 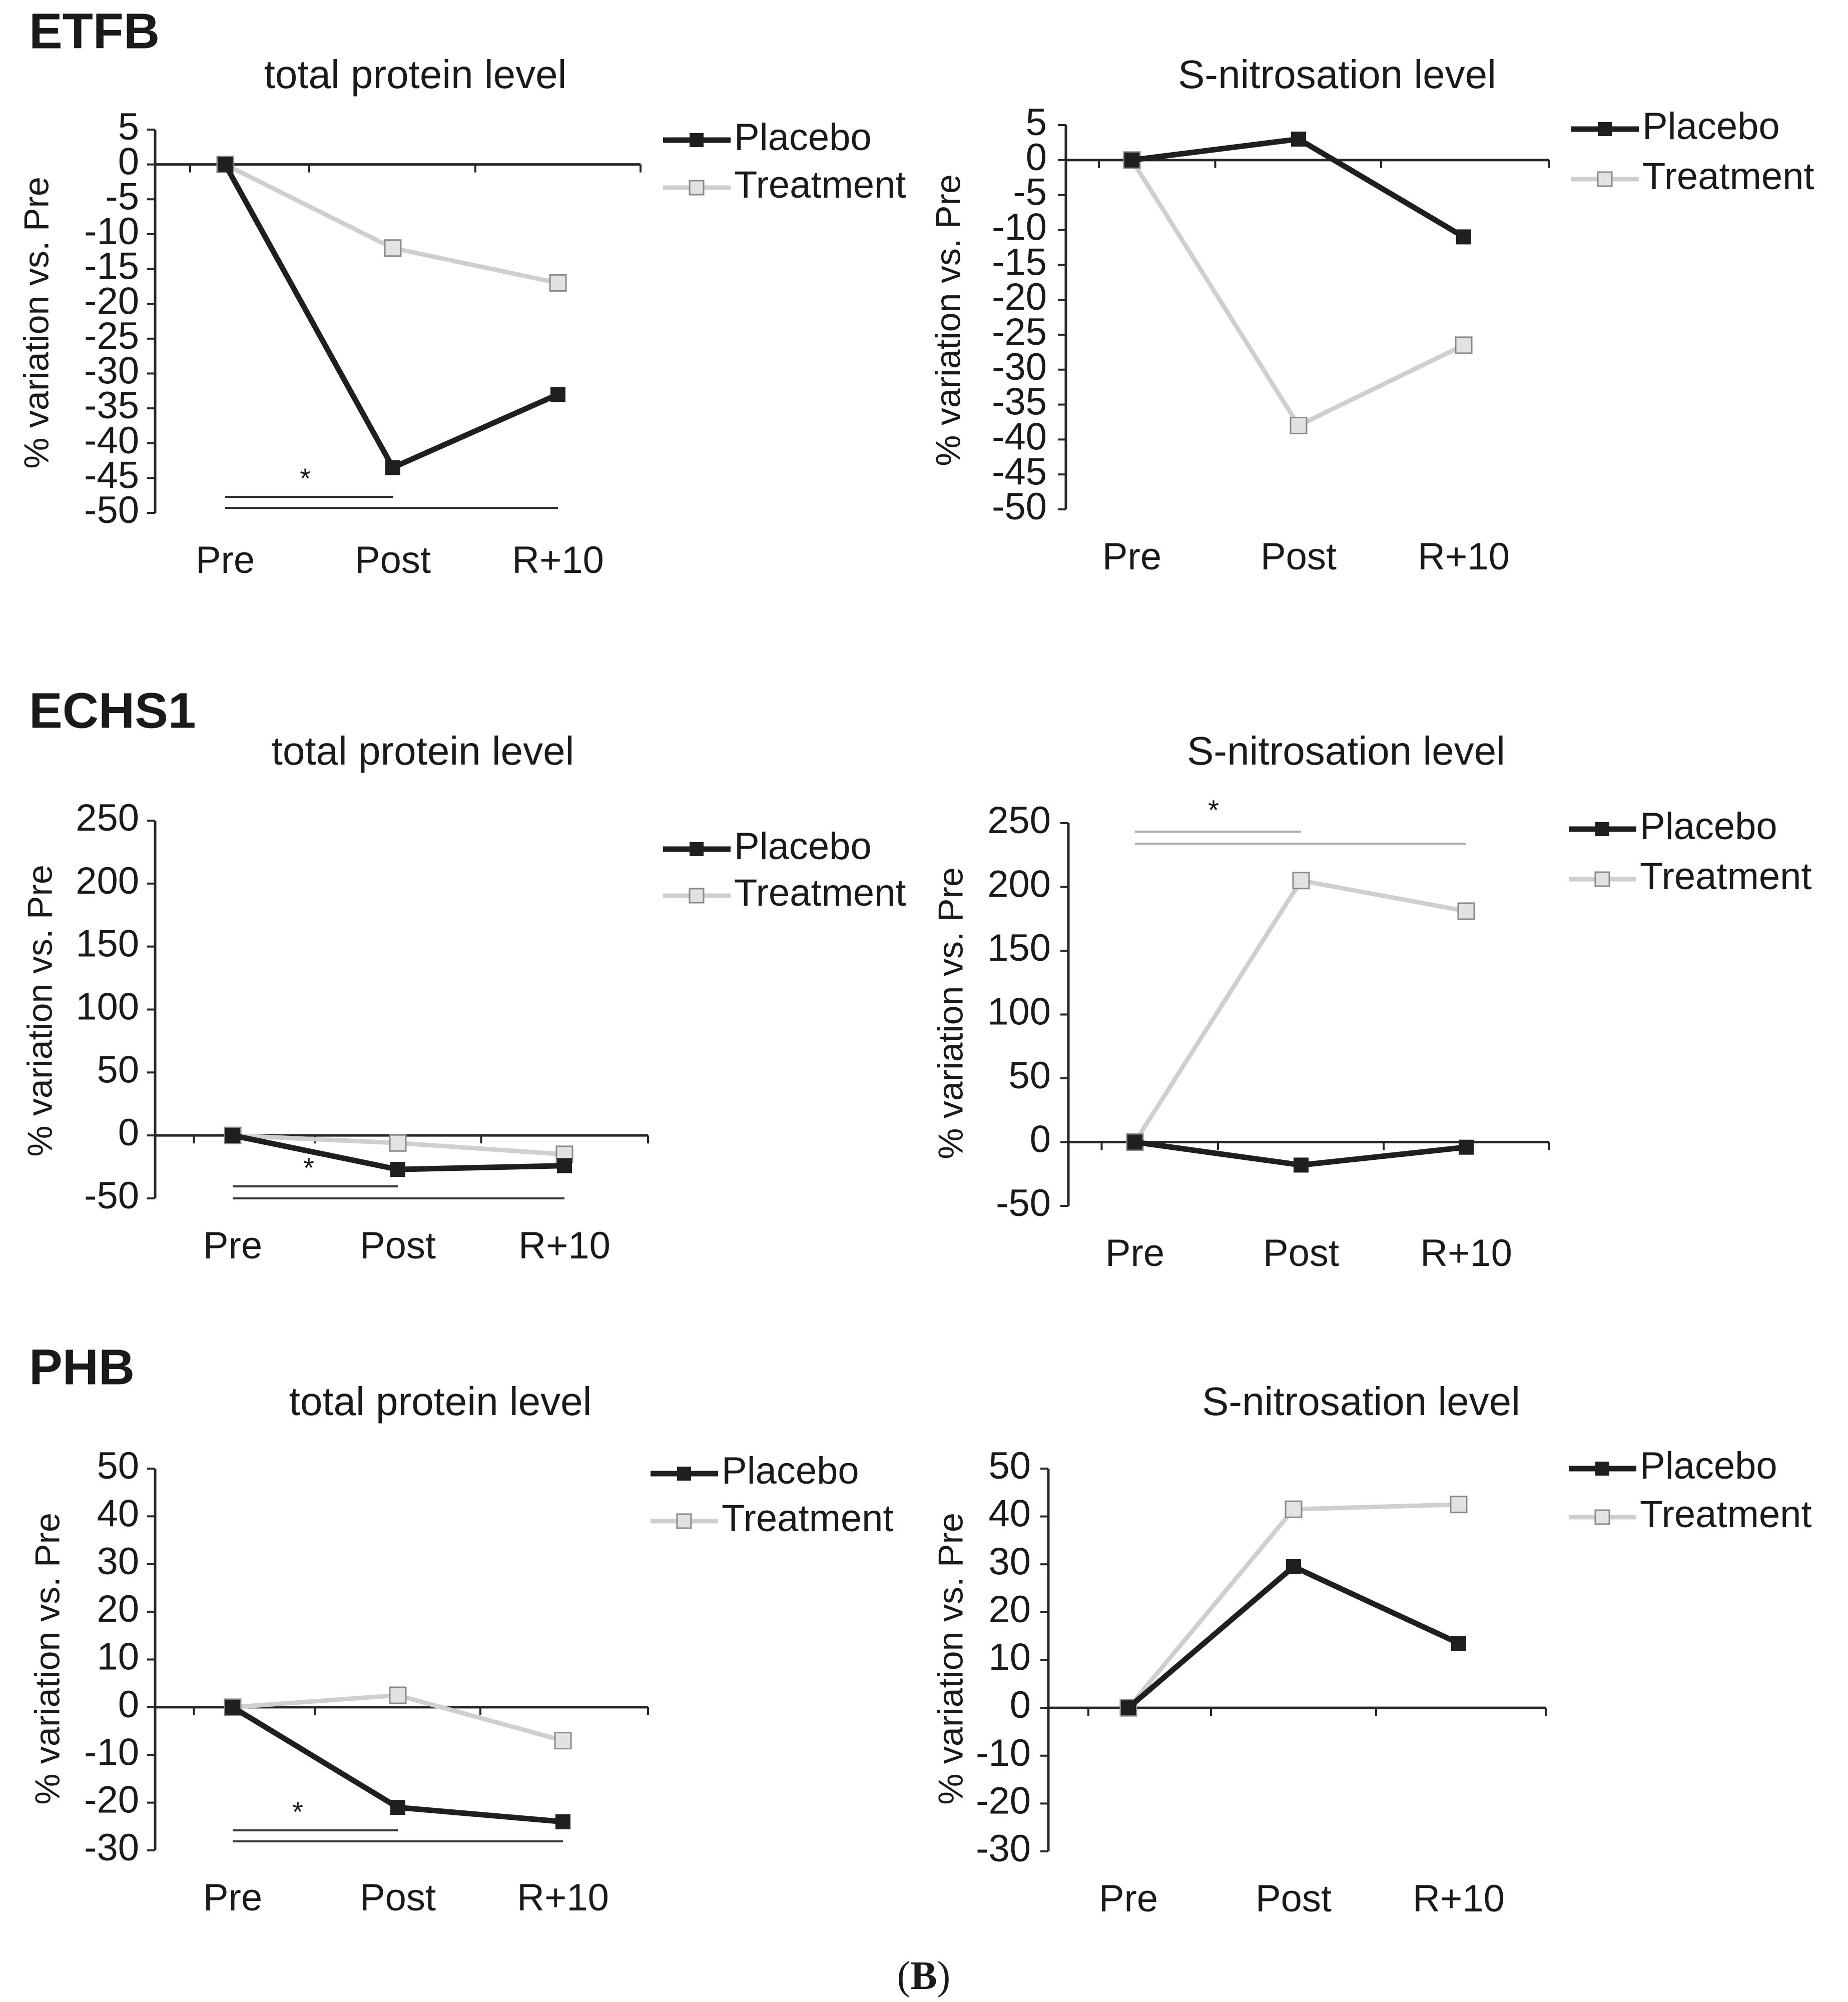 What do you see at coordinates (1020, 402) in the screenshot?
I see `y-tick-label: -35` at bounding box center [1020, 402].